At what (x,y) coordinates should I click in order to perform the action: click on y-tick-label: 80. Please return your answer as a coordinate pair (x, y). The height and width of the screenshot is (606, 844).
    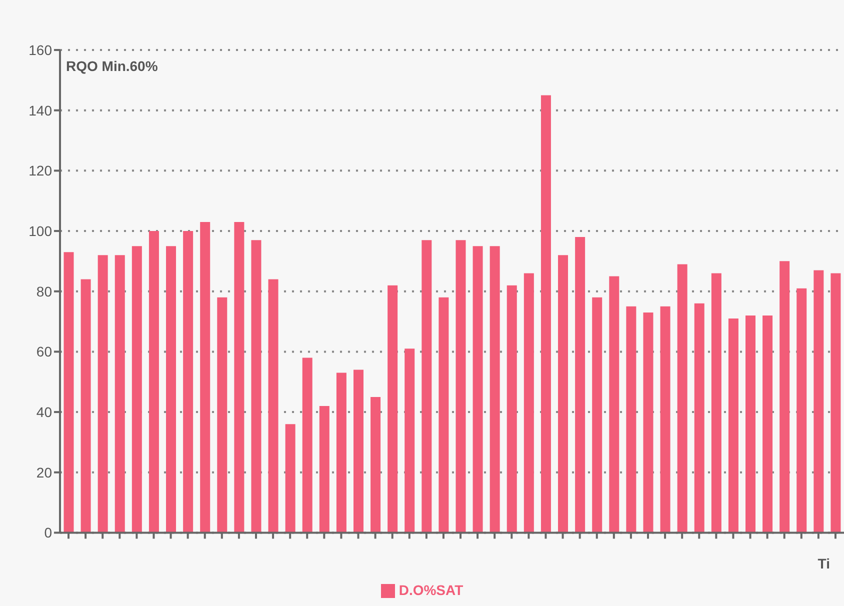
    Looking at the image, I should click on (44, 291).